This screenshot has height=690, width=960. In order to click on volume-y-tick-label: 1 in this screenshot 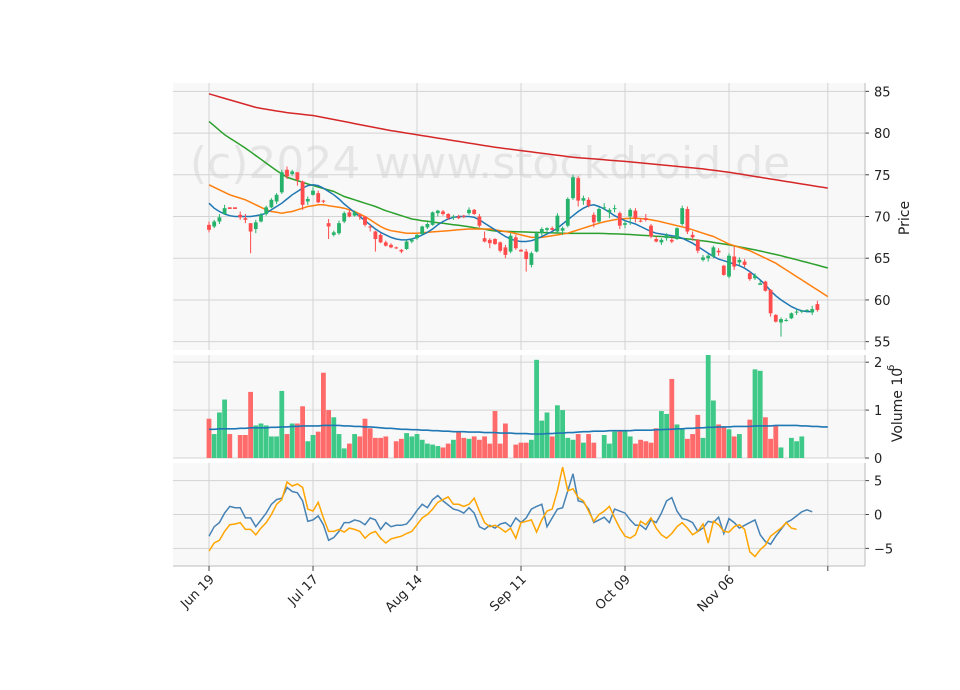, I will do `click(878, 411)`.